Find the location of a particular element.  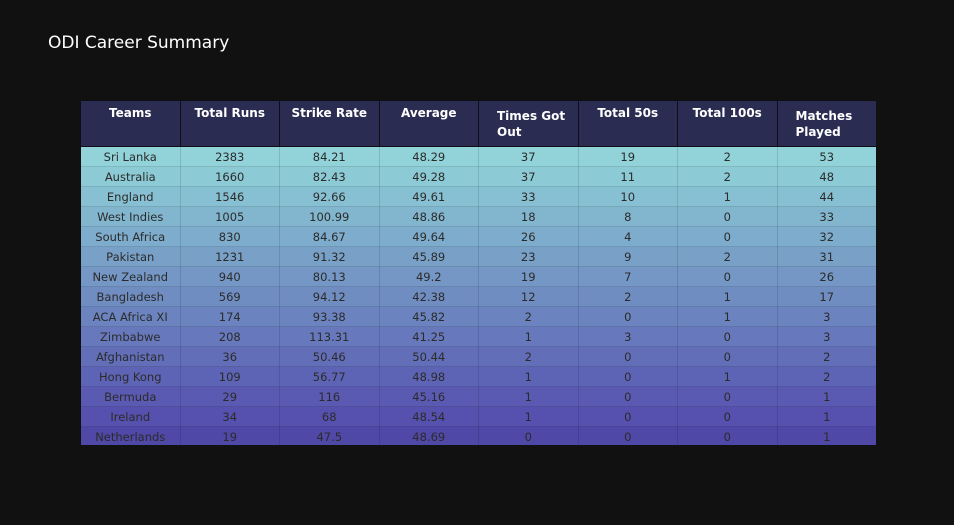

table-cell: 116 is located at coordinates (329, 396).